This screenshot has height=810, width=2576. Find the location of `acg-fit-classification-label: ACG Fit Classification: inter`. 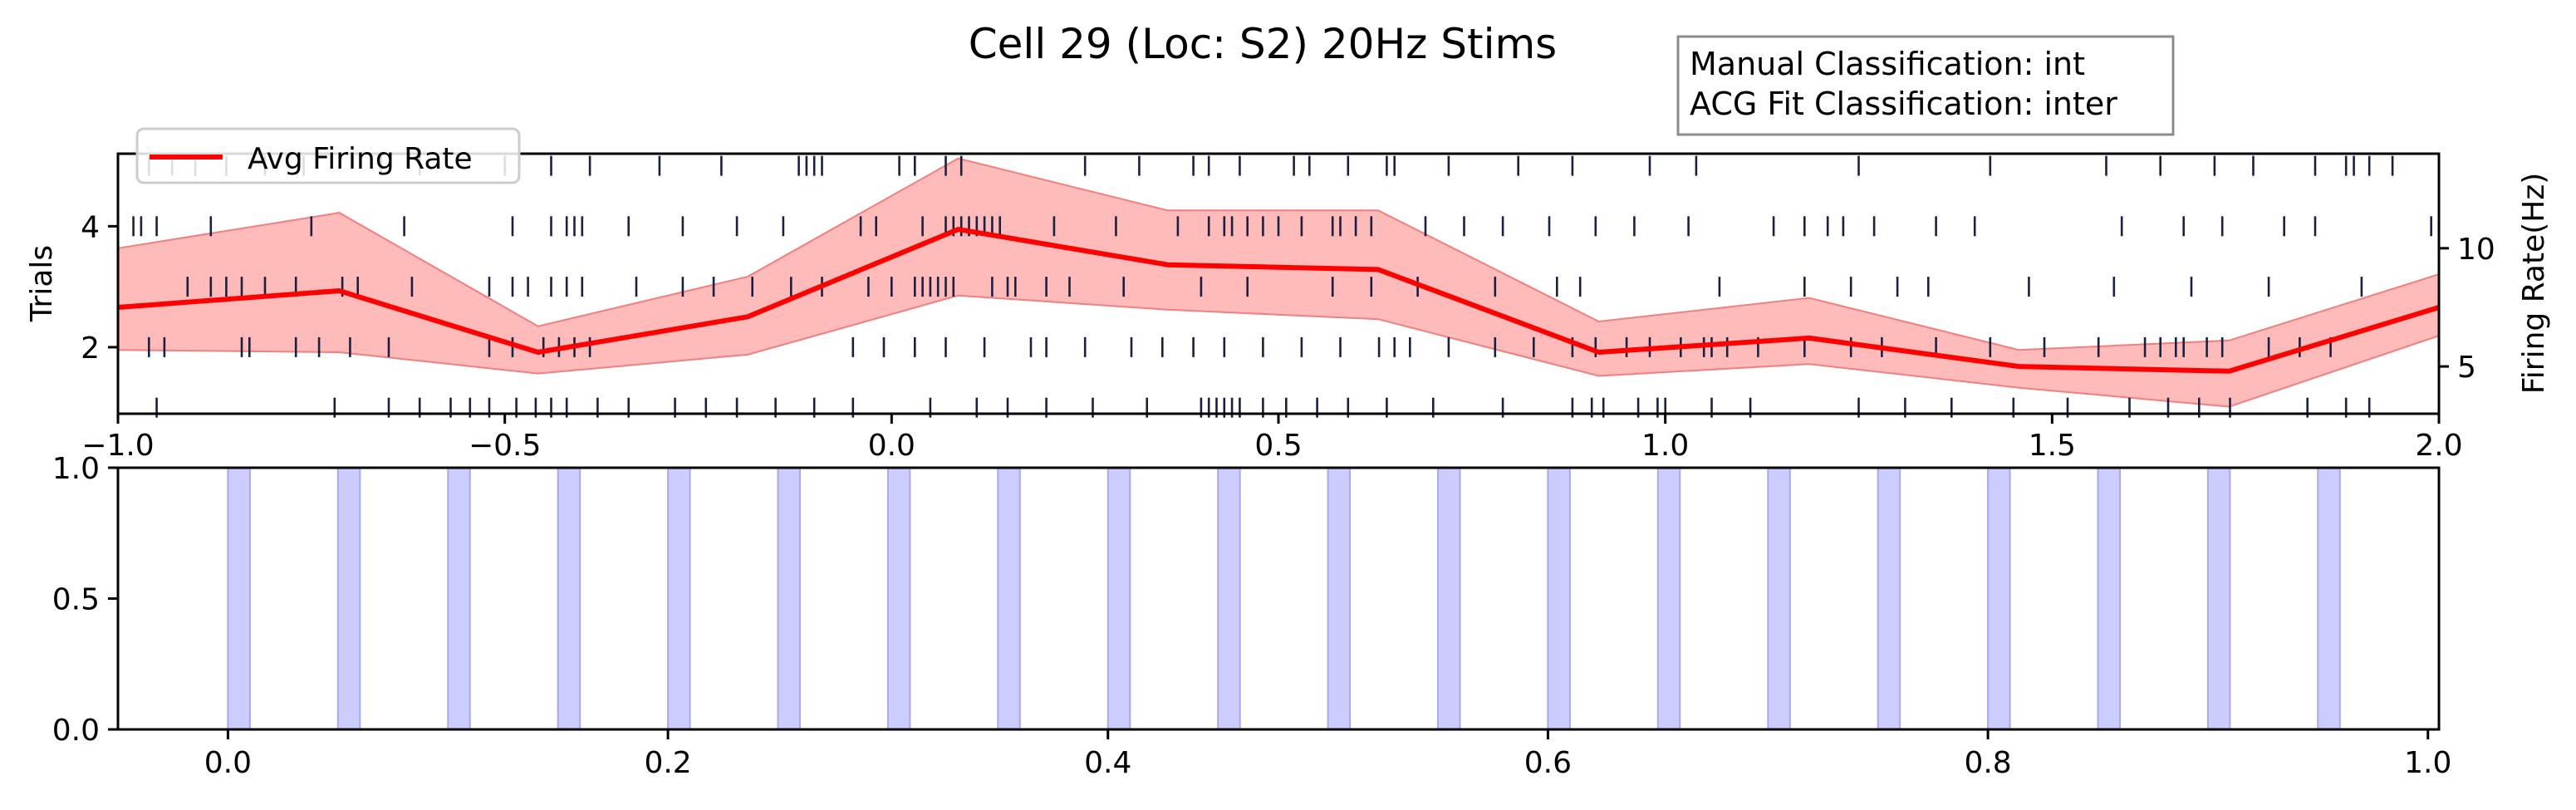

acg-fit-classification-label: ACG Fit Classification: inter is located at coordinates (1903, 104).